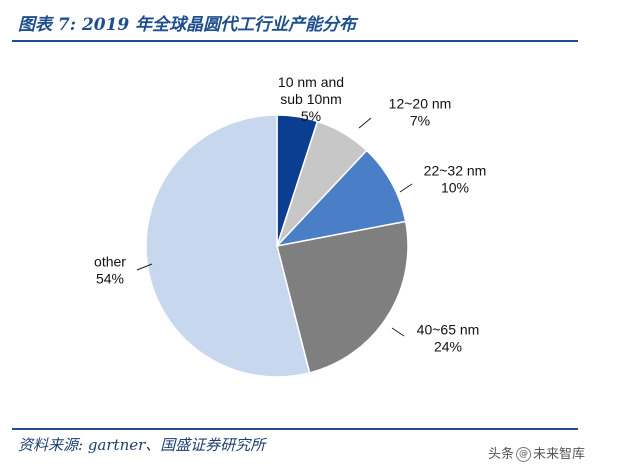  What do you see at coordinates (295, 429) in the screenshot?
I see `source-rule` at bounding box center [295, 429].